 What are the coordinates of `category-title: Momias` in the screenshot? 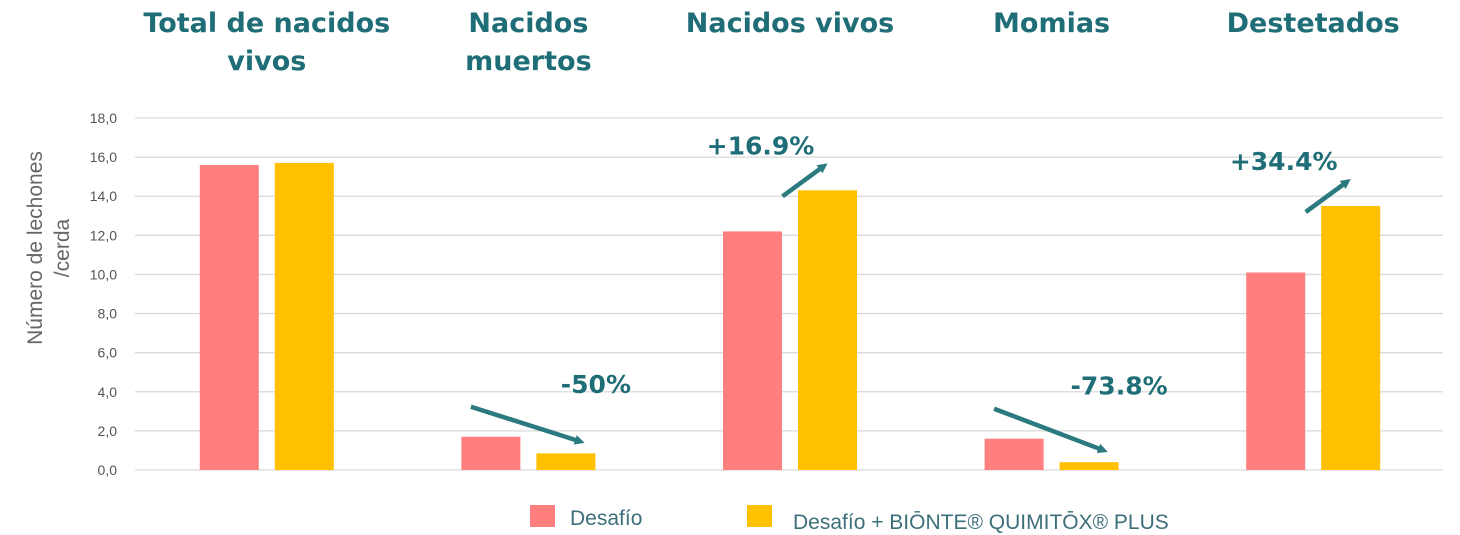 It's located at (1051, 23).